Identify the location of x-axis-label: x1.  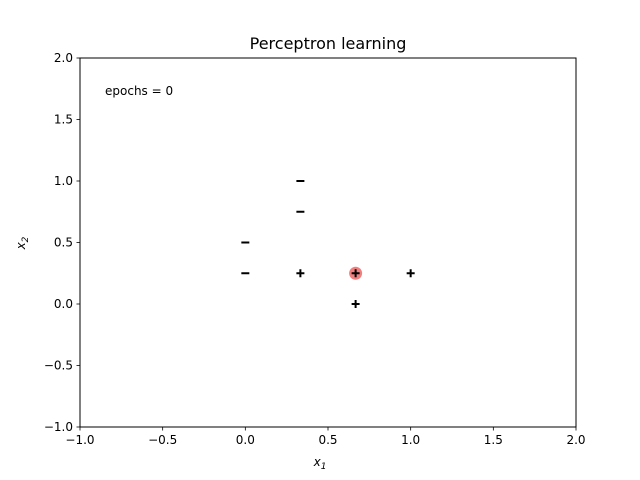
(320, 463).